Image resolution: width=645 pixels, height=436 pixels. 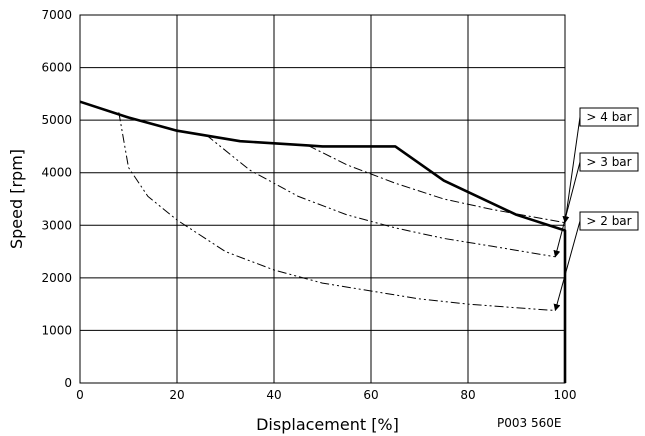 What do you see at coordinates (327, 424) in the screenshot?
I see `x-axis-title: Displacement [%]` at bounding box center [327, 424].